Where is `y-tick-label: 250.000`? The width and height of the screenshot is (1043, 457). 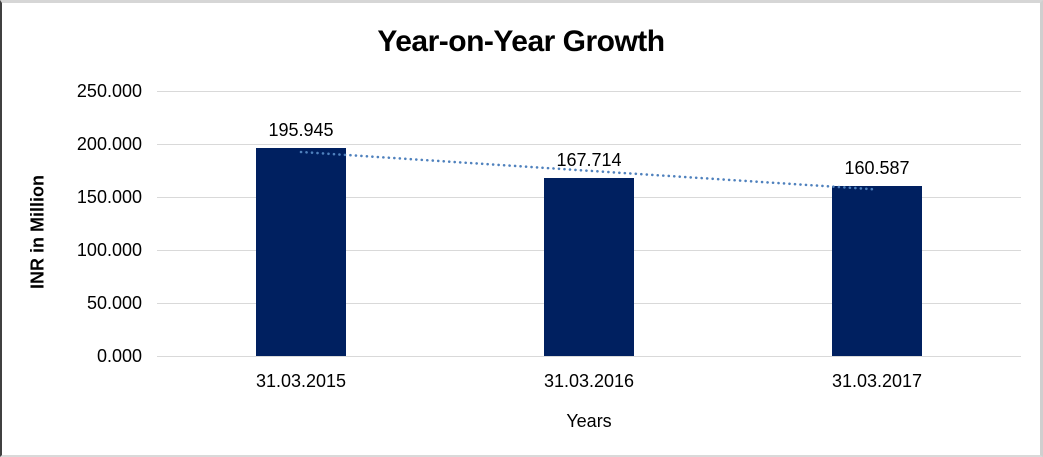 y-tick-label: 250.000 is located at coordinates (109, 91).